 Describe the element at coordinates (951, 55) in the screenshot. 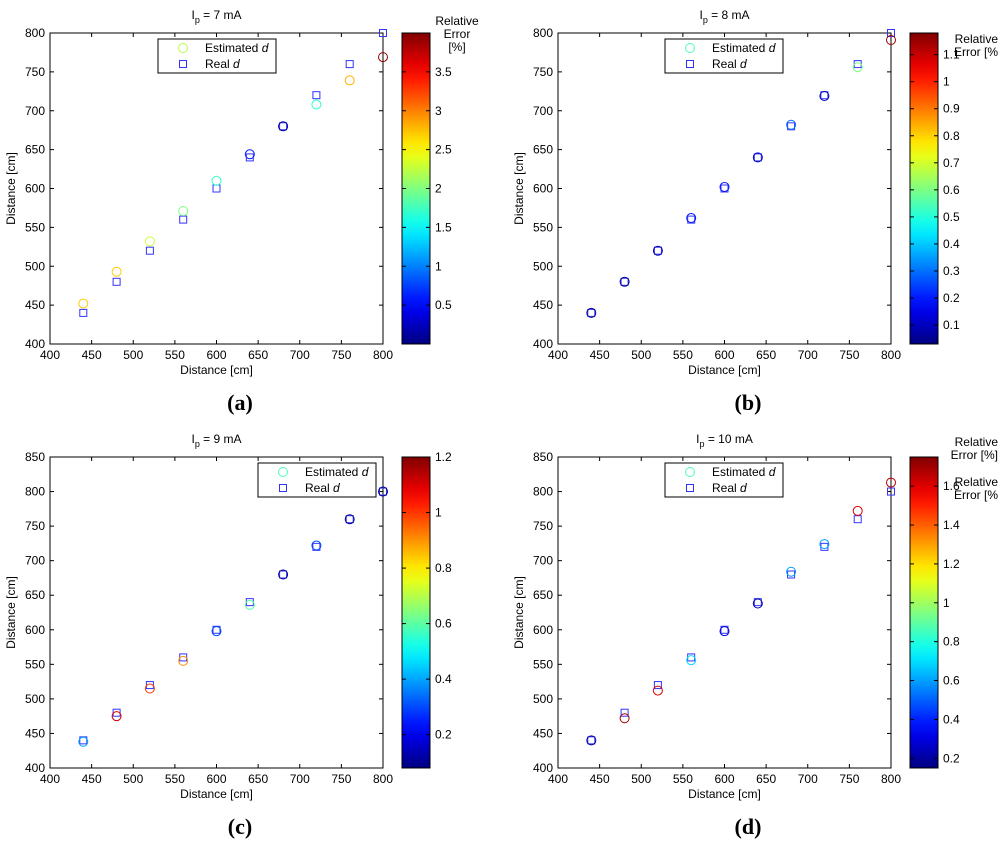

I see `colorbar-tick-label: 1.1` at that location.